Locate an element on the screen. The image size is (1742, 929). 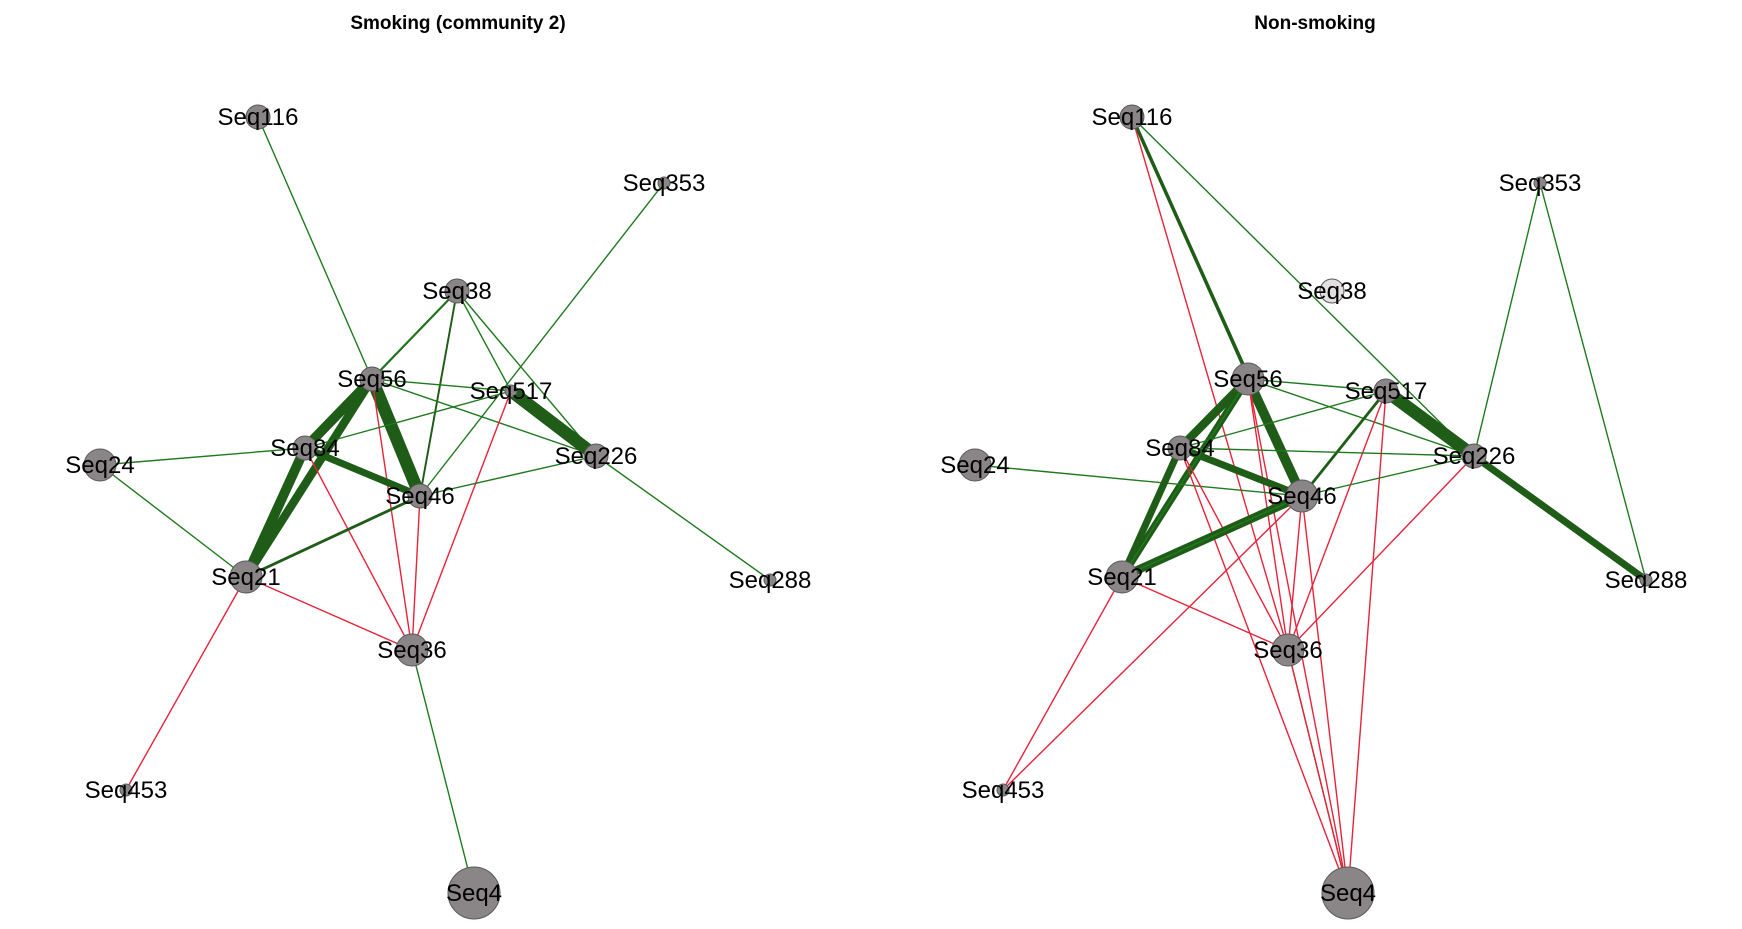
edge-seq21-seq56 is located at coordinates (1185, 478).